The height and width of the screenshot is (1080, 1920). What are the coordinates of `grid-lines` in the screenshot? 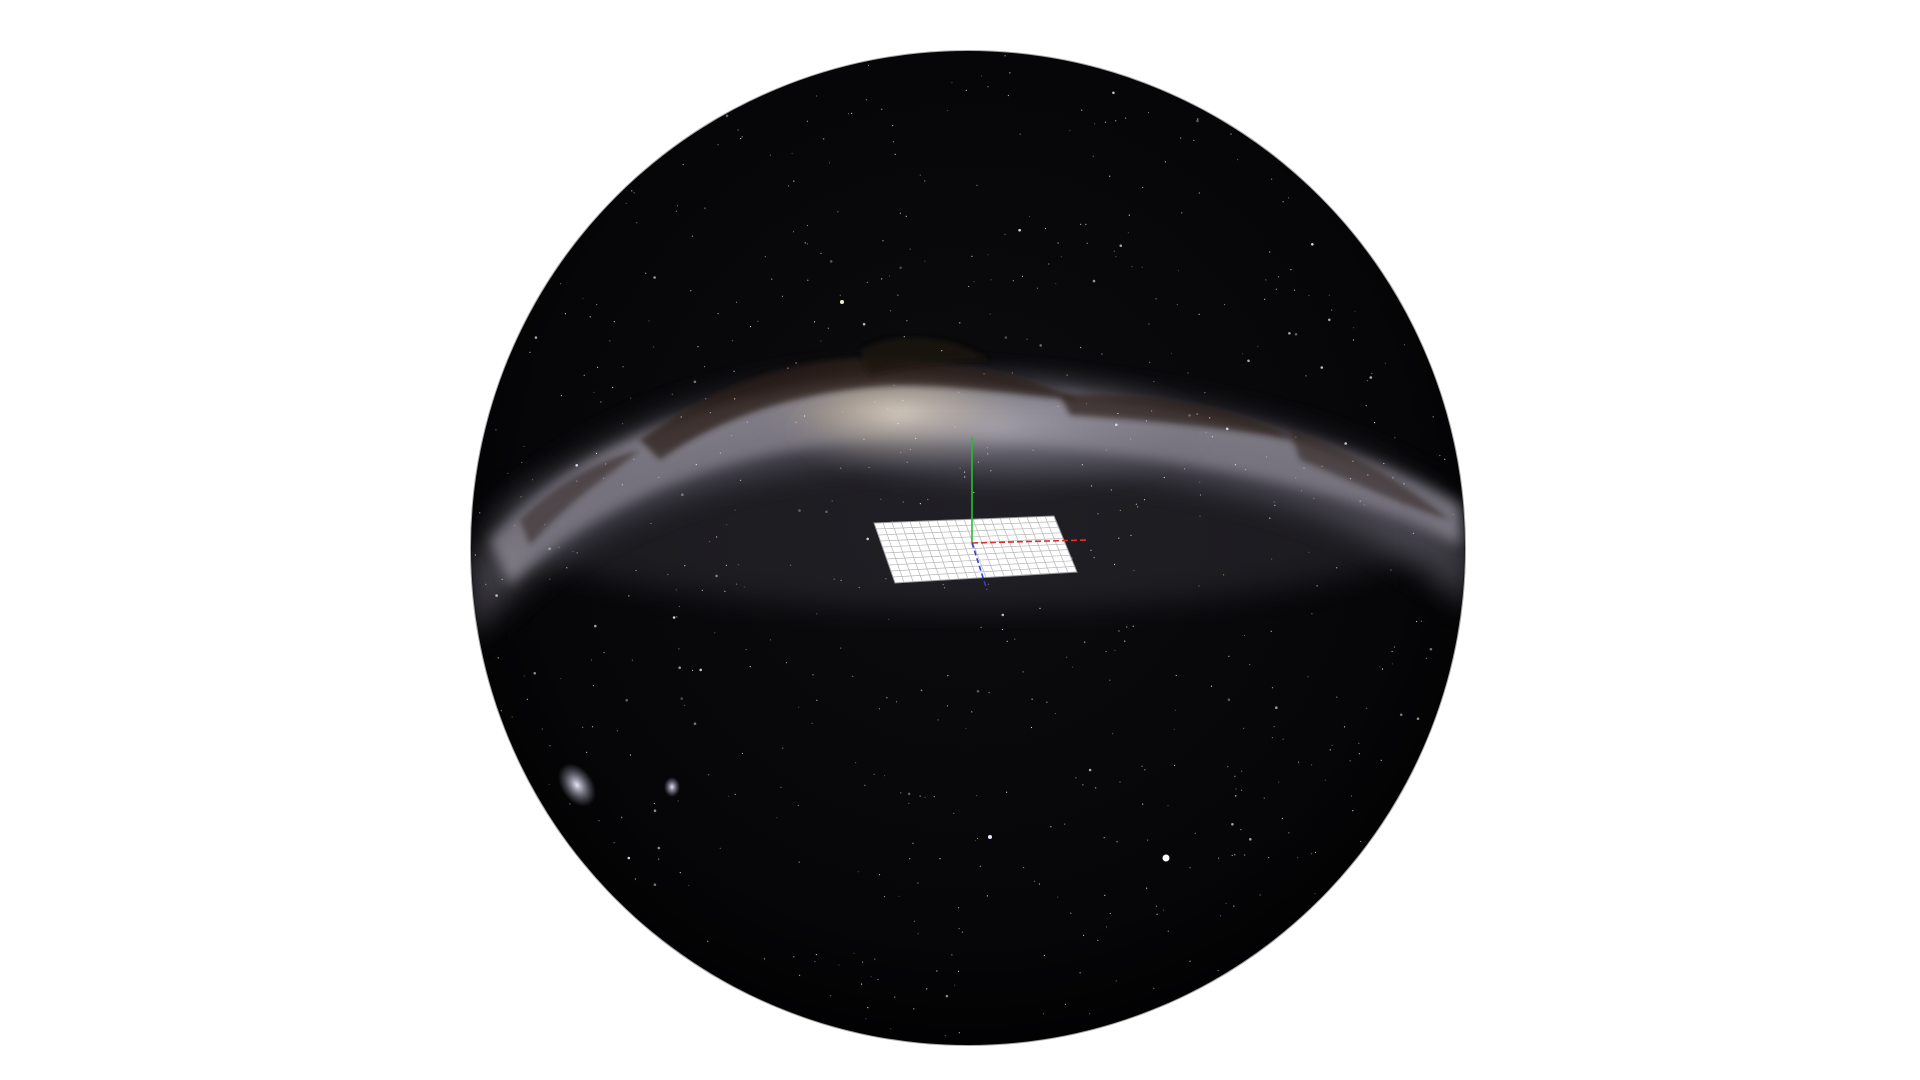 It's located at (975, 549).